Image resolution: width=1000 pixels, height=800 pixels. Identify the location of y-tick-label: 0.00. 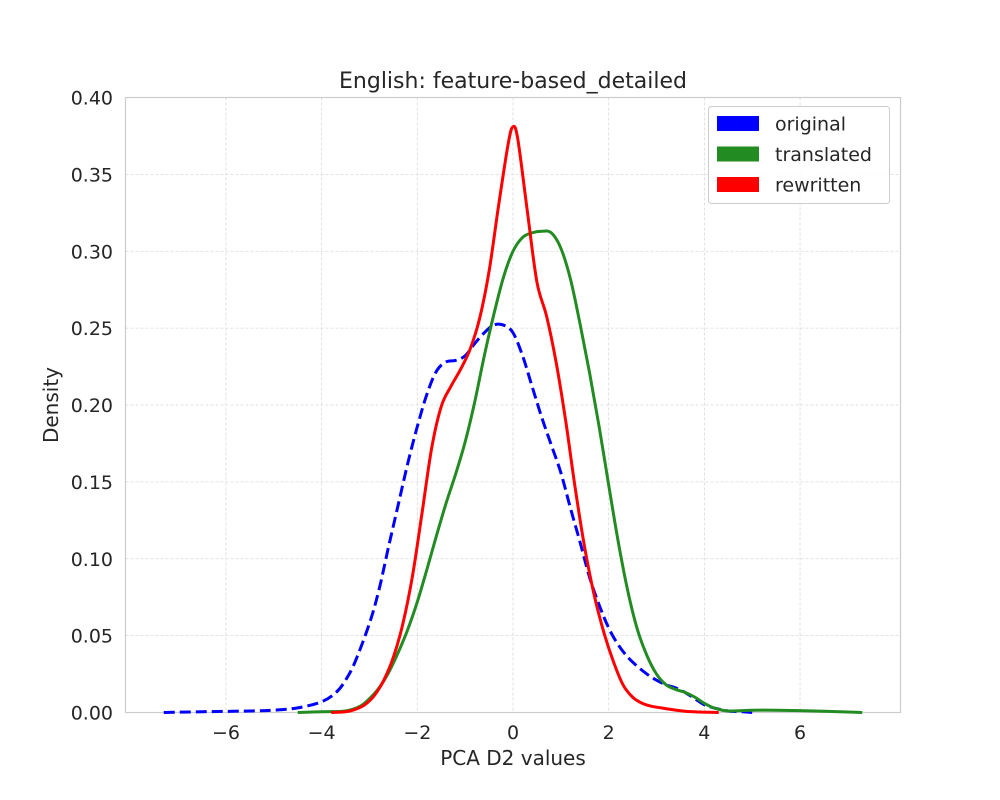
(92, 714).